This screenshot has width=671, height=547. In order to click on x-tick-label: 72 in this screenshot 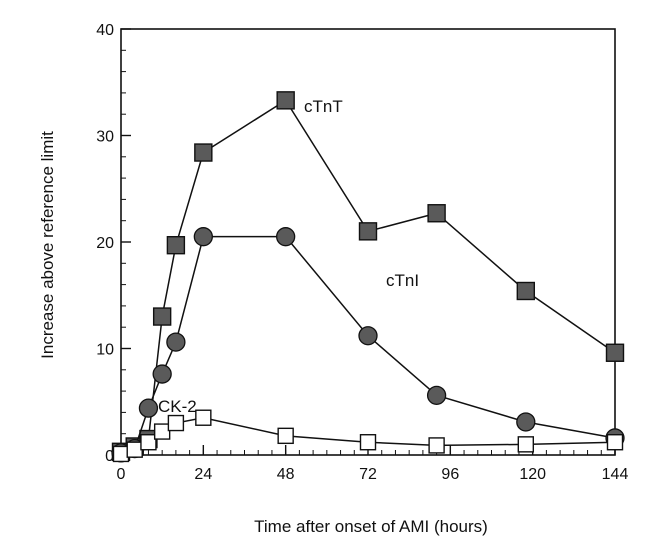, I will do `click(368, 474)`.